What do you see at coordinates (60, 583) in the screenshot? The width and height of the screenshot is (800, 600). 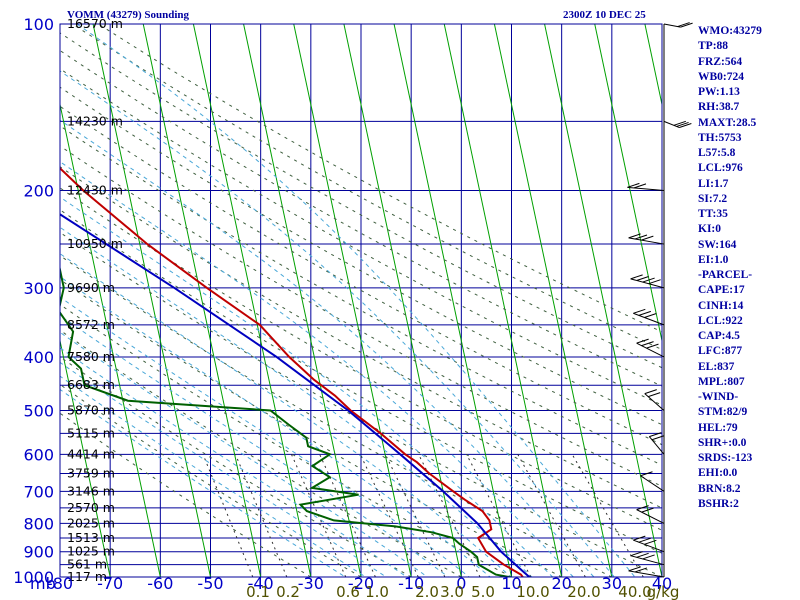 I see `temperature-tick-label: -80` at bounding box center [60, 583].